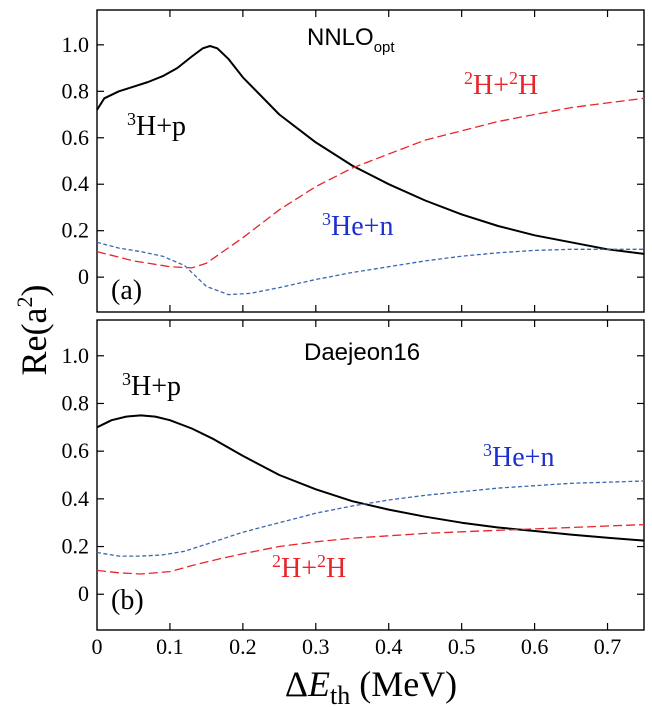 The image size is (652, 707). What do you see at coordinates (76, 137) in the screenshot?
I see `panel-a-ytick-label: 0.6` at bounding box center [76, 137].